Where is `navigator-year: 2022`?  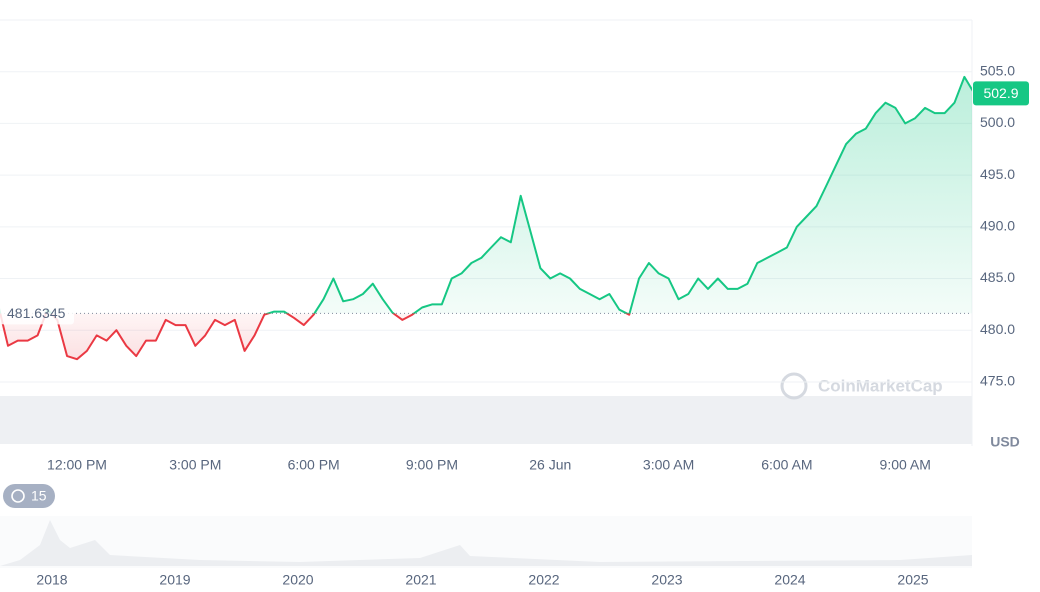 navigator-year: 2022 is located at coordinates (543, 580).